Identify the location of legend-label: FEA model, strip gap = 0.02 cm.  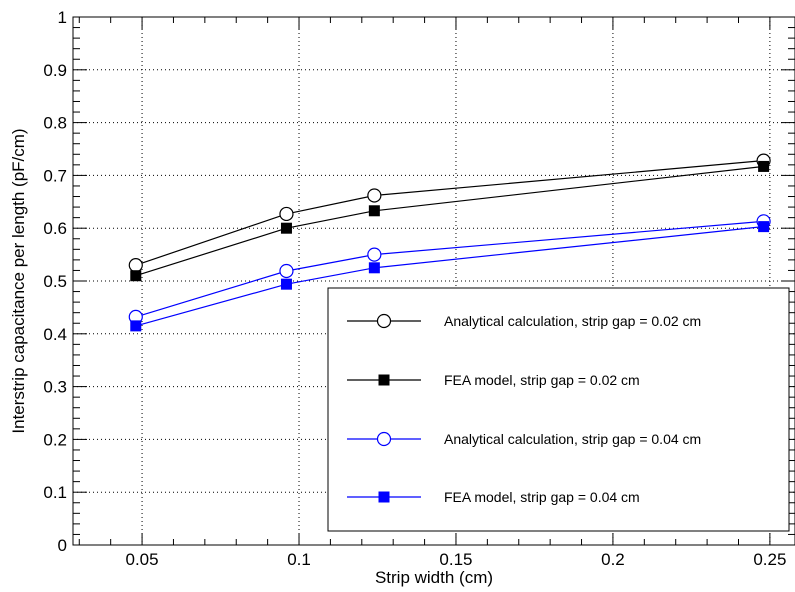
(542, 380).